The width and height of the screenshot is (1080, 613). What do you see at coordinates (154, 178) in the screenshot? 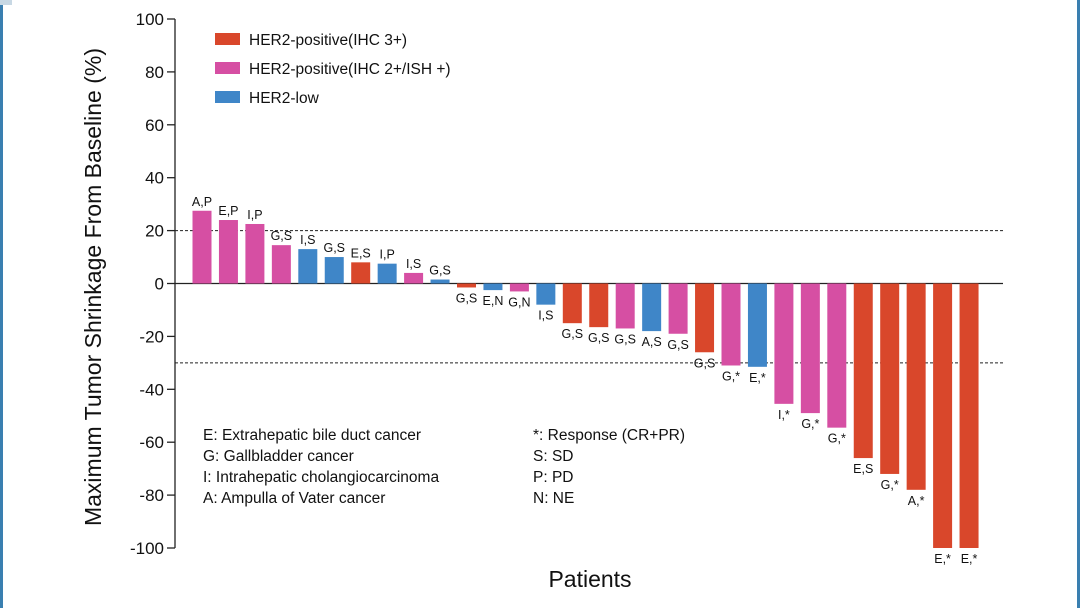
I see `y-tick-label: 40` at bounding box center [154, 178].